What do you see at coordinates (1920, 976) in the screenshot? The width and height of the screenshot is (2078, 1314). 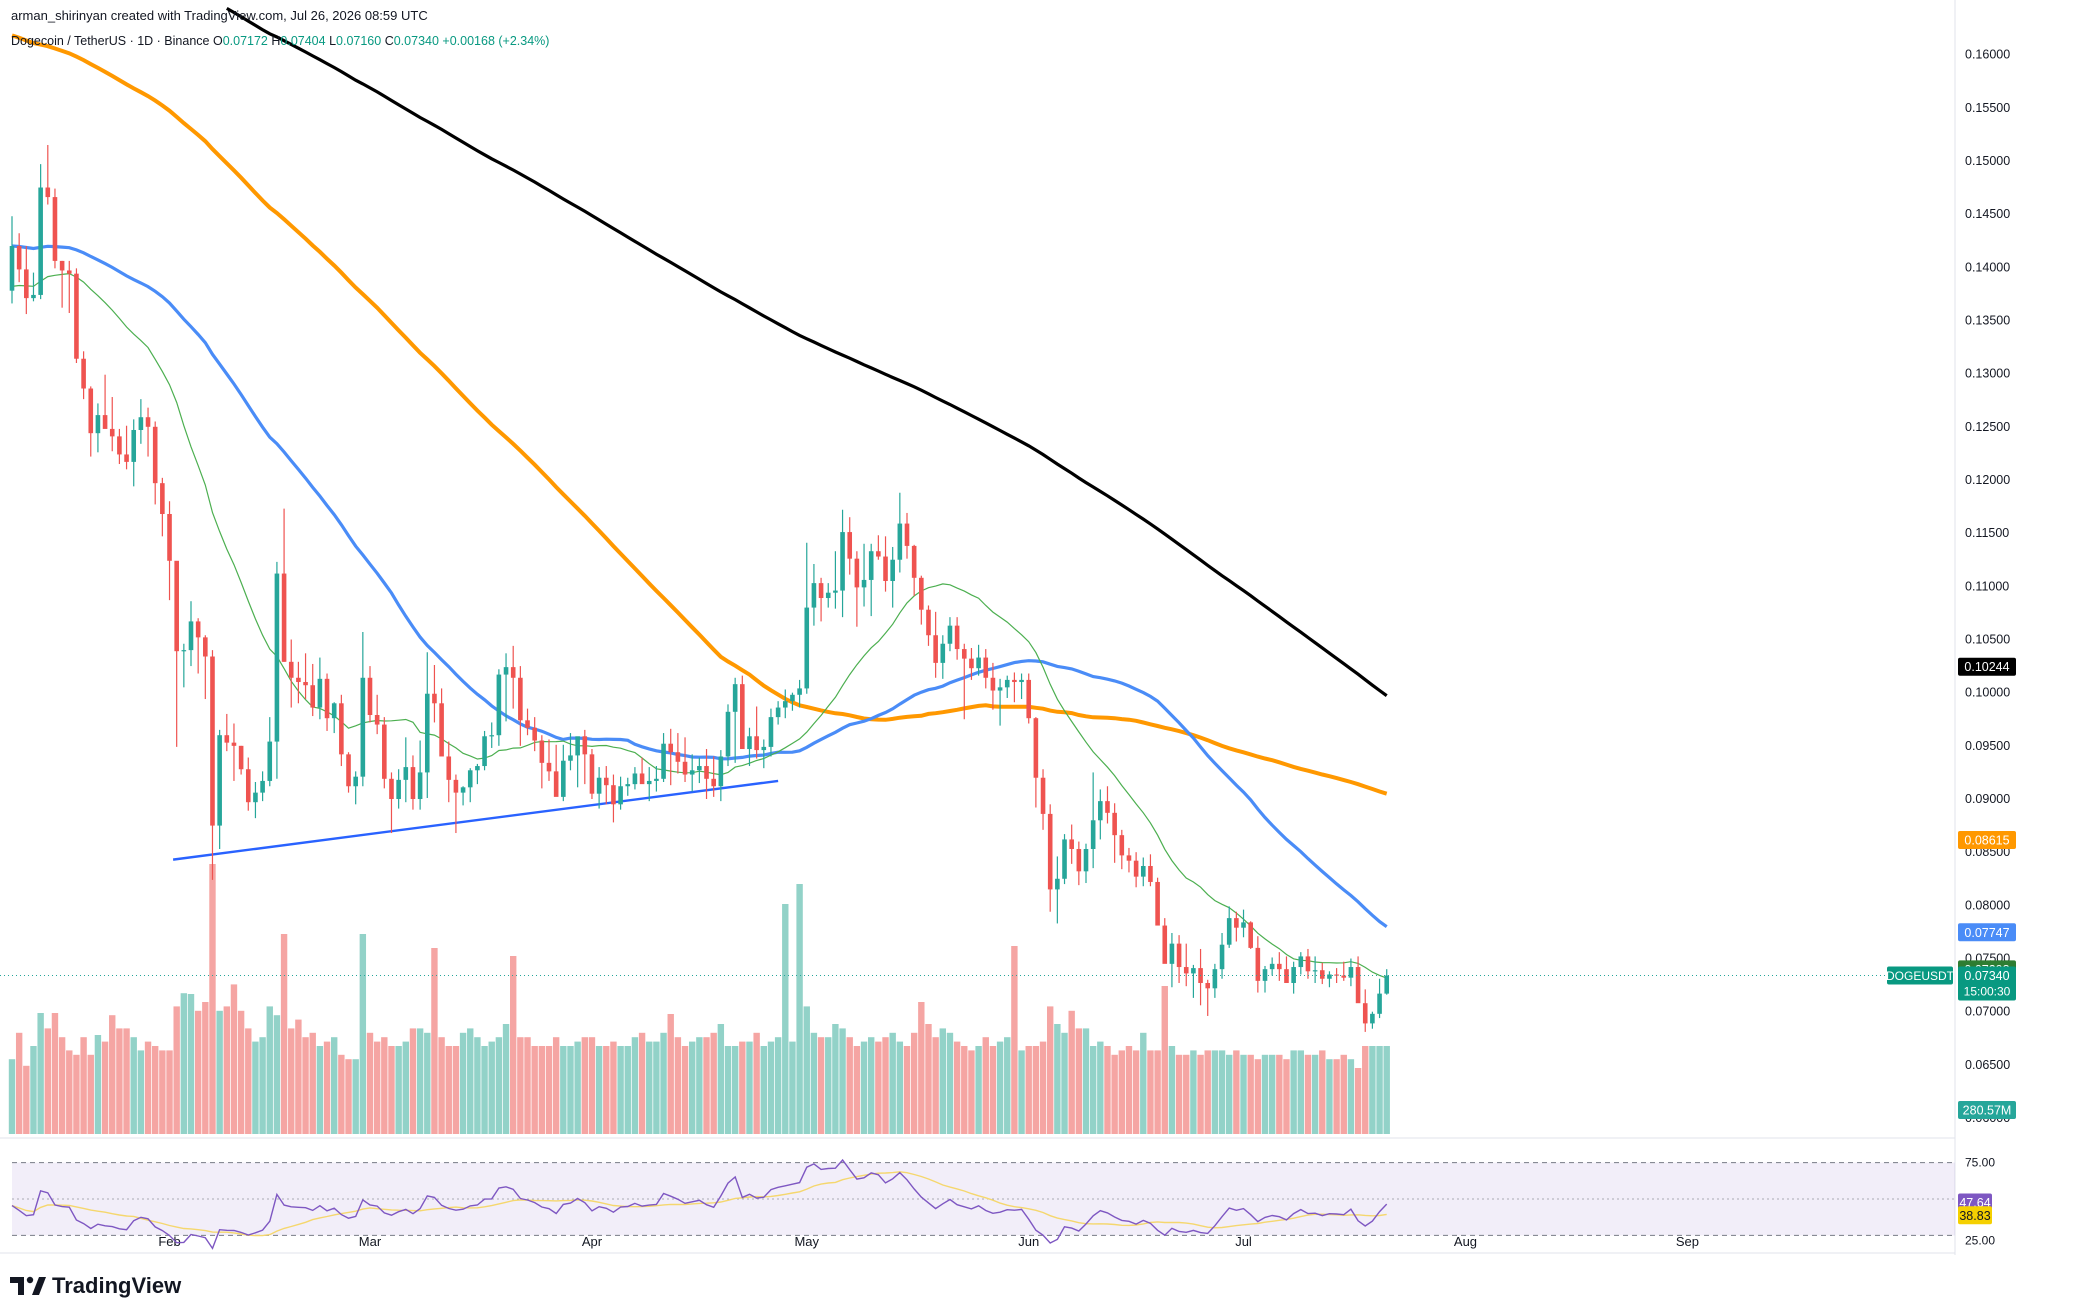 I see `symbol-tag: DOGEUSDT` at bounding box center [1920, 976].